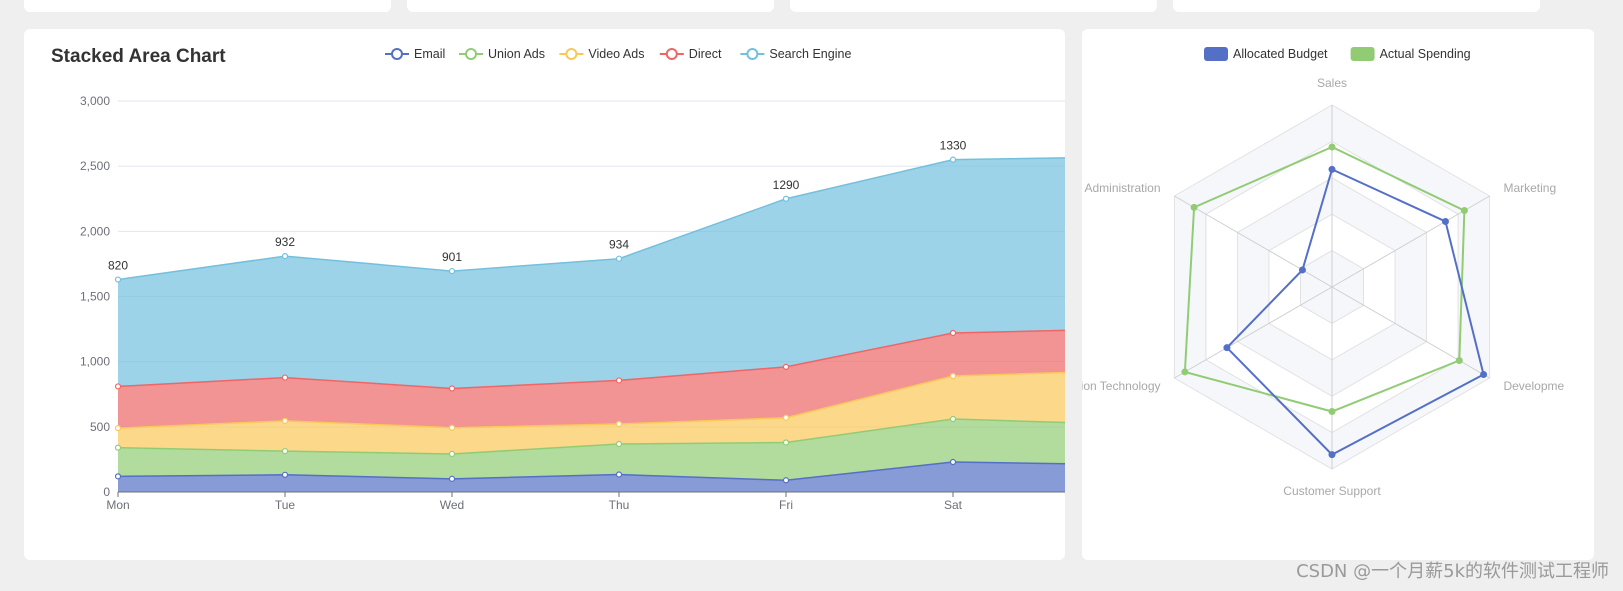 This screenshot has width=1623, height=591. What do you see at coordinates (117, 505) in the screenshot?
I see `x-tick-label: Mon` at bounding box center [117, 505].